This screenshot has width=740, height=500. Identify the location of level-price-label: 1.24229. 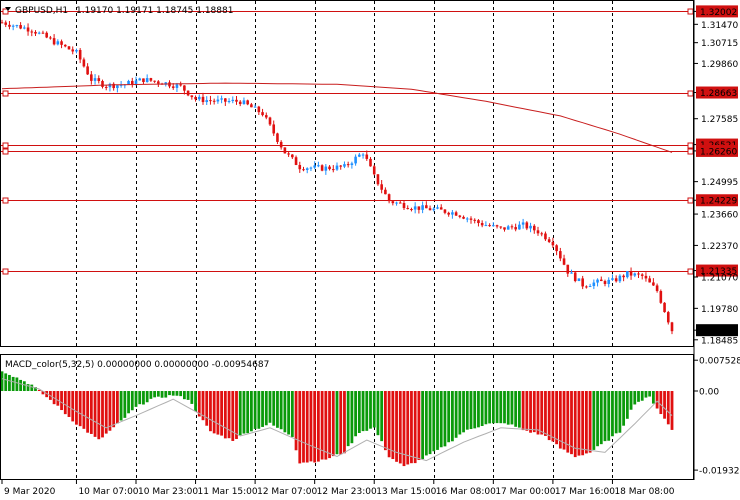
(718, 202).